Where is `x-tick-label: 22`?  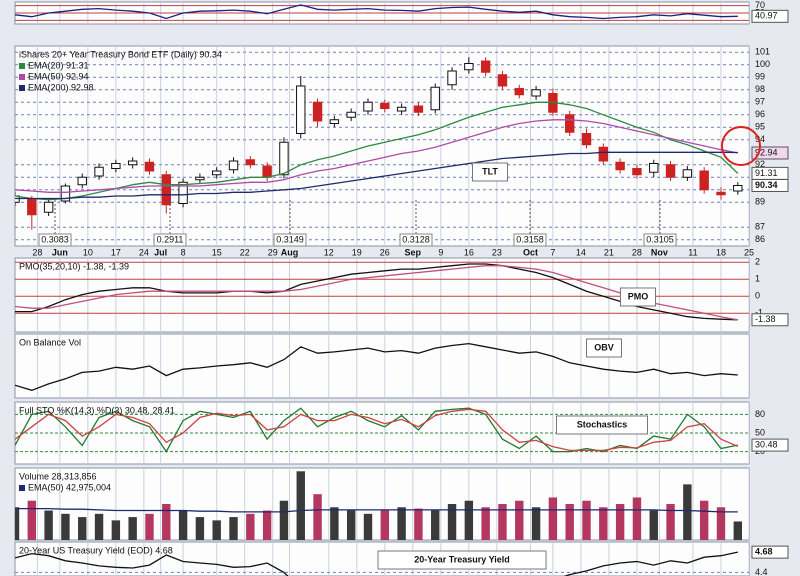 x-tick-label: 22 is located at coordinates (245, 252).